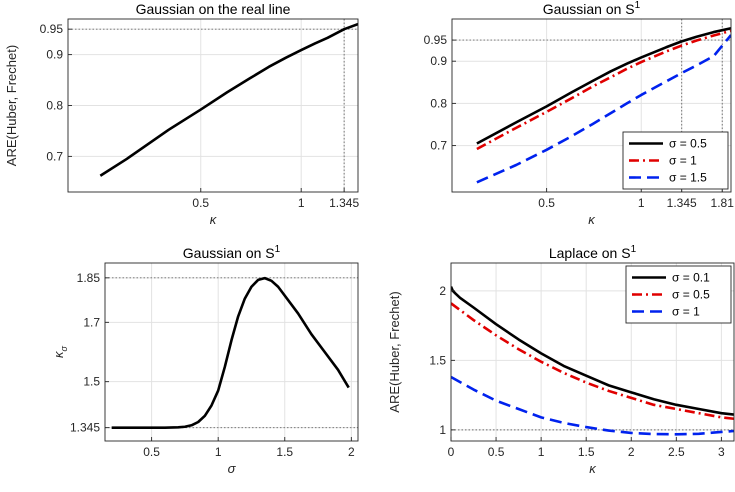 This screenshot has width=735, height=492. Describe the element at coordinates (442, 291) in the screenshot. I see `y-tick-label: 2` at that location.